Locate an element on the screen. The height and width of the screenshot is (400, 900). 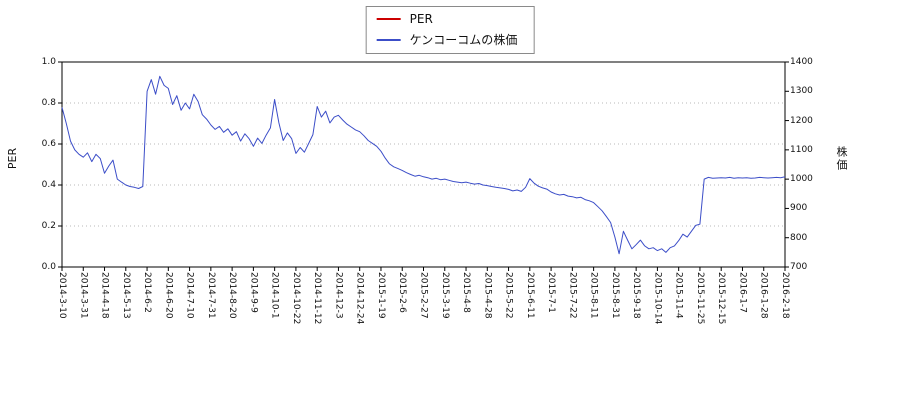
x-axis-tick-label: 2016-1-28 is located at coordinates (763, 295).